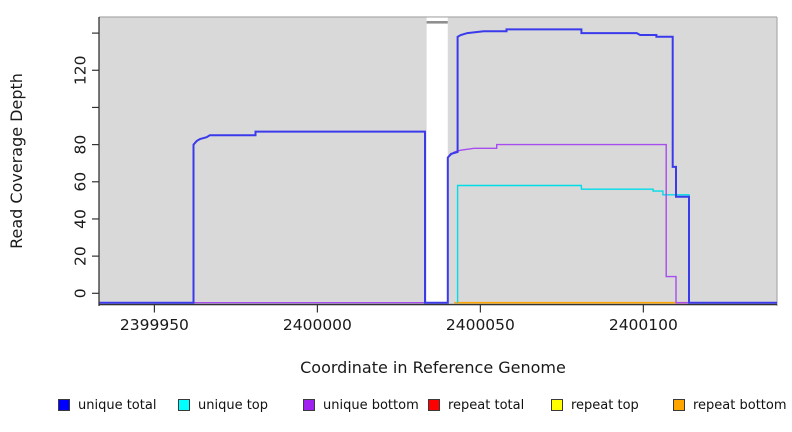  I want to click on legend-item-unique-bottom: unique bottom, so click(361, 405).